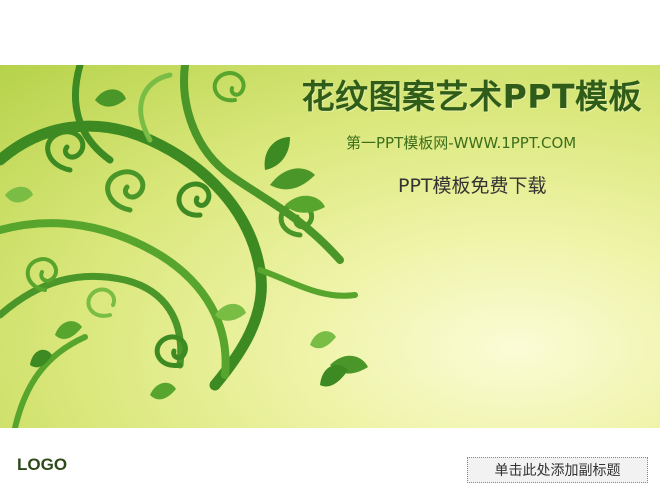 This screenshot has height=495, width=660. What do you see at coordinates (461, 143) in the screenshot?
I see `website-line: 第一PPT模板网-WWW.1PPT.COM` at bounding box center [461, 143].